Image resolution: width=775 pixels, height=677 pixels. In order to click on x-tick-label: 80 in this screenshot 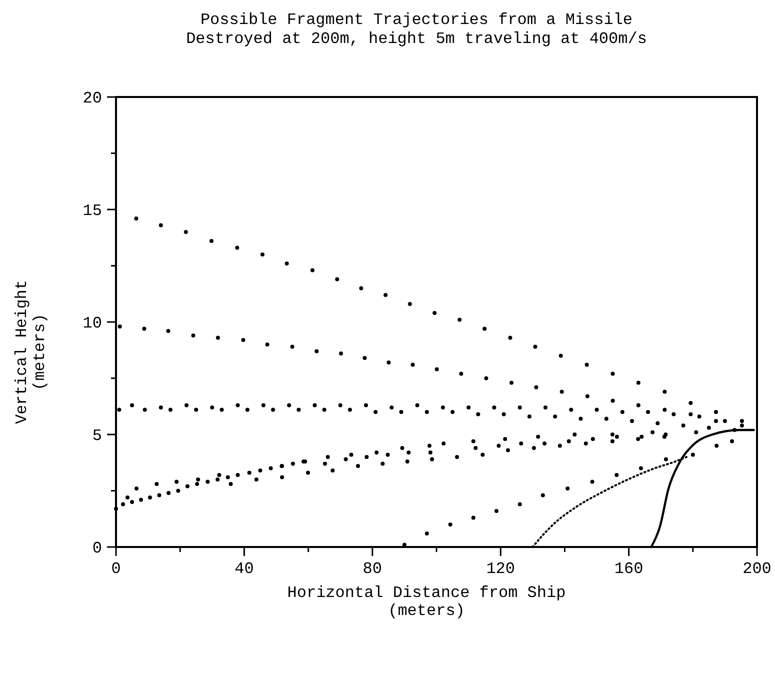, I will do `click(372, 569)`.